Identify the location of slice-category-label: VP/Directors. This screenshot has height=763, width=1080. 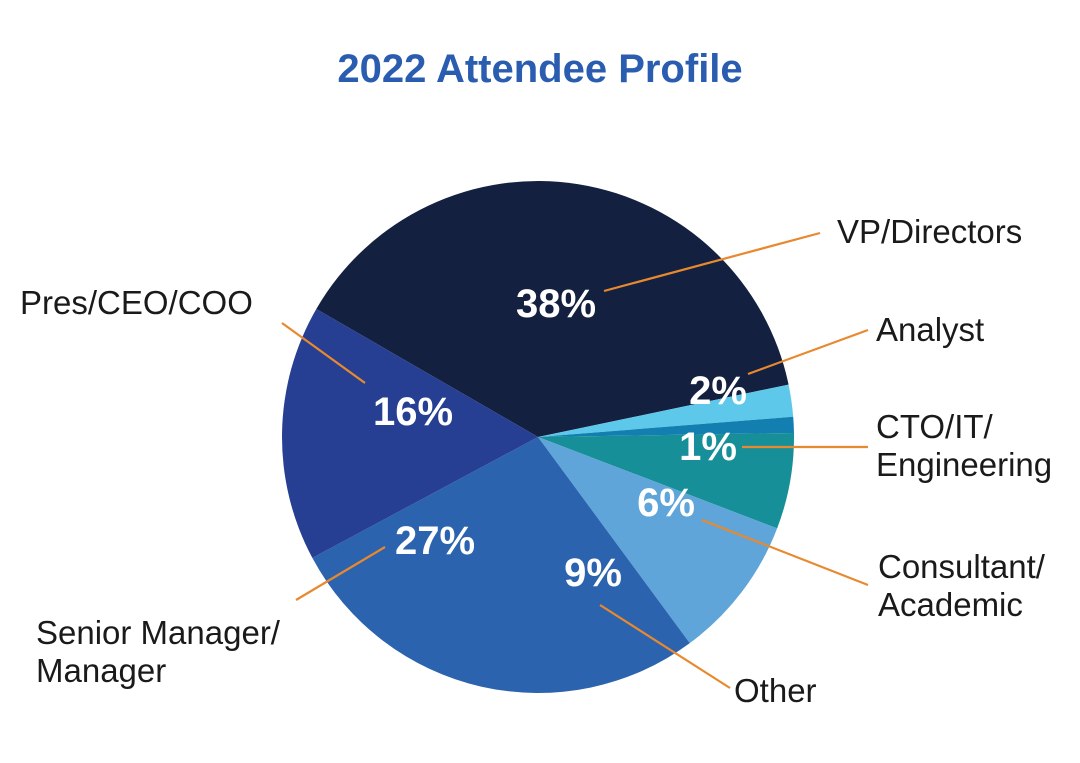
(929, 231).